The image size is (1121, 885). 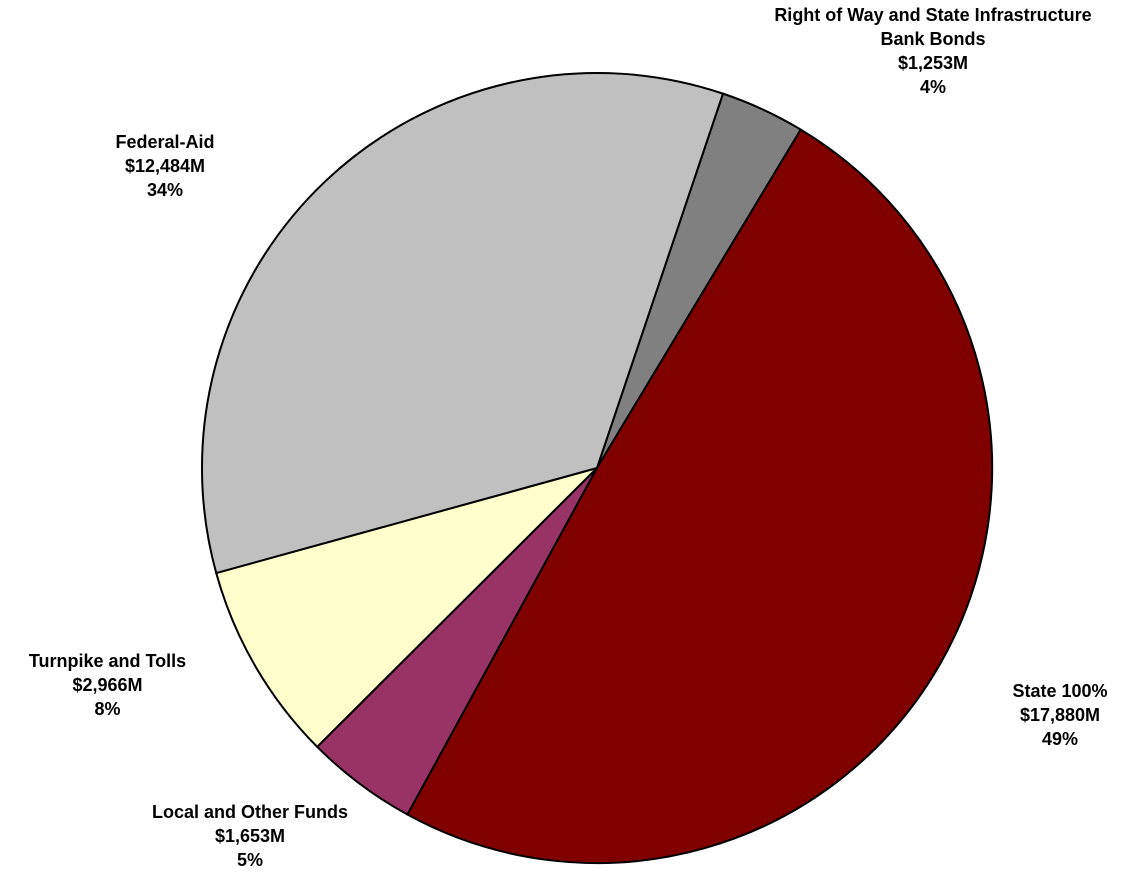 I want to click on data-label-value: $1,653M, so click(x=250, y=836).